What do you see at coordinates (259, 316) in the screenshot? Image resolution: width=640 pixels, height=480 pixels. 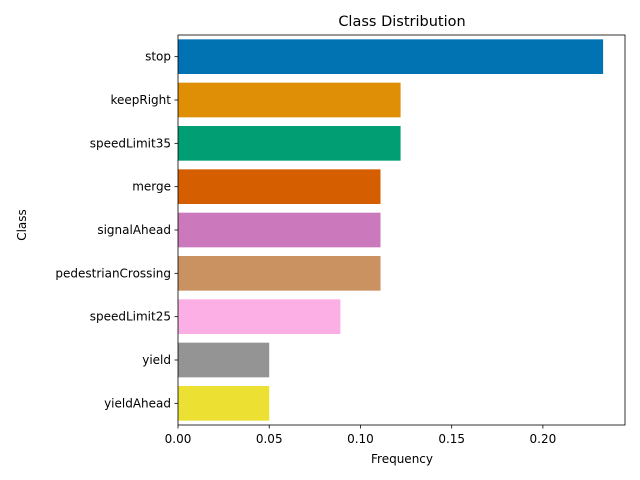 I see `bar-speedLimit25` at bounding box center [259, 316].